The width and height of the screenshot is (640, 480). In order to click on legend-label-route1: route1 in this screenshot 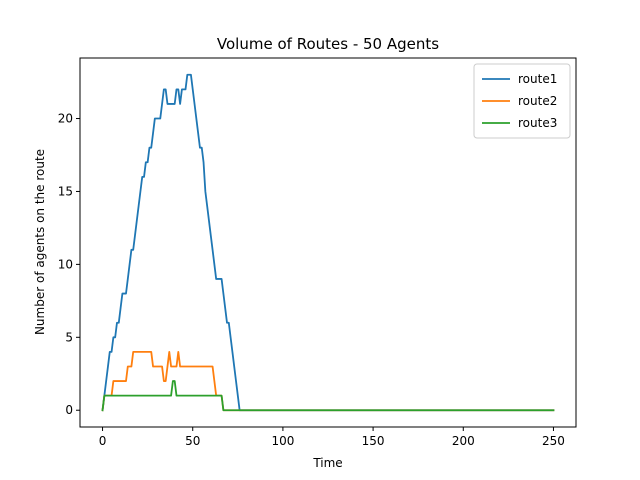, I will do `click(537, 79)`.